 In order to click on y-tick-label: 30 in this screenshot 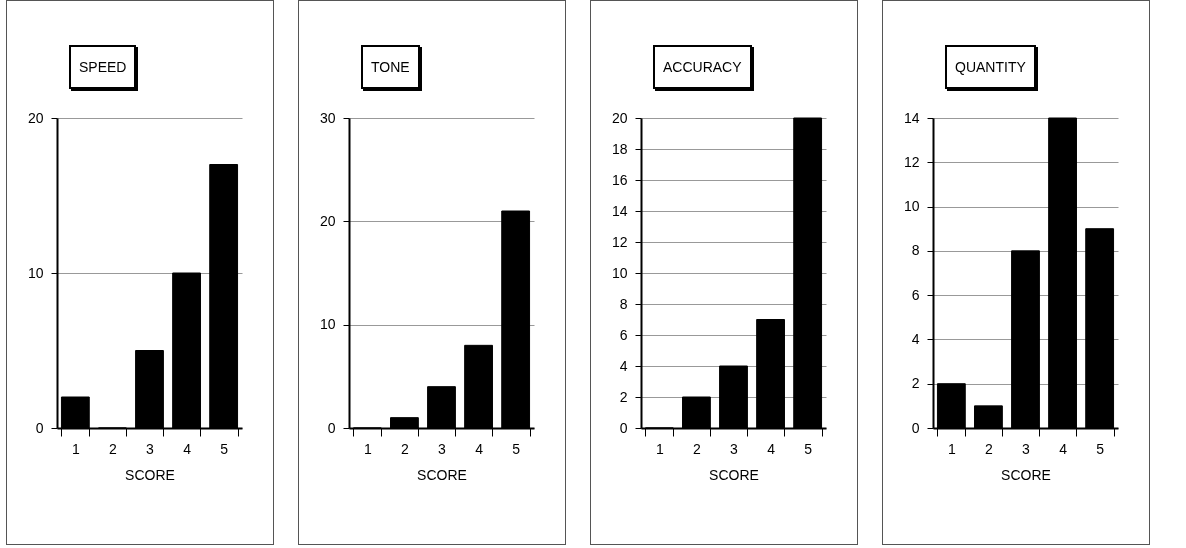, I will do `click(327, 117)`.